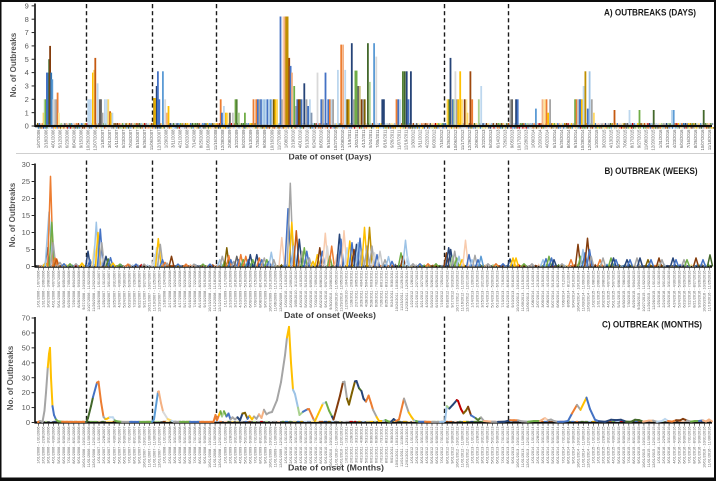  Describe the element at coordinates (286, 445) in the screenshot. I see `svg-text: 1/01/2010 - 1/31/2010` at that location.